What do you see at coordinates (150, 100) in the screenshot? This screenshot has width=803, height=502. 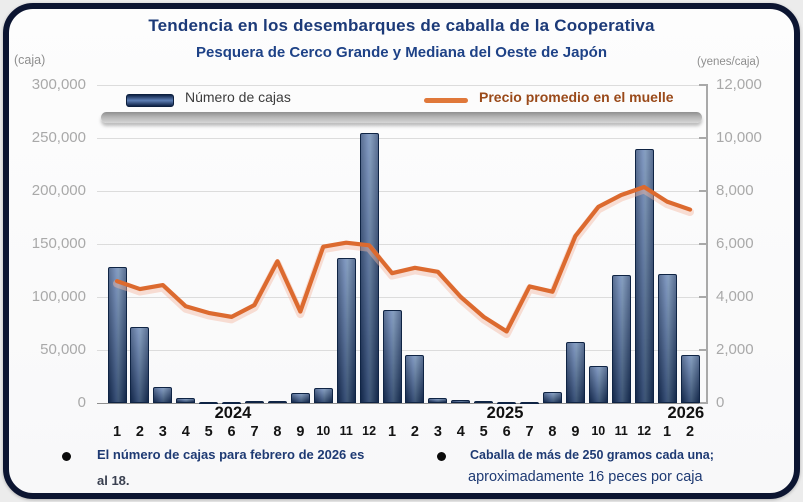 I see `bars-legend-swatch` at bounding box center [150, 100].